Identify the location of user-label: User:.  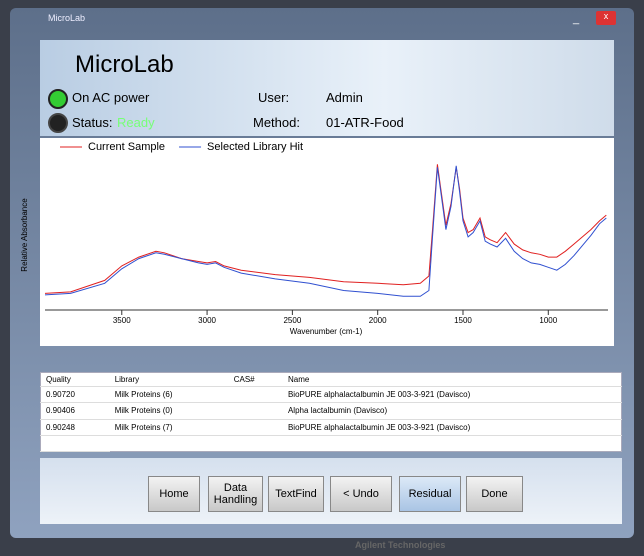
(274, 97).